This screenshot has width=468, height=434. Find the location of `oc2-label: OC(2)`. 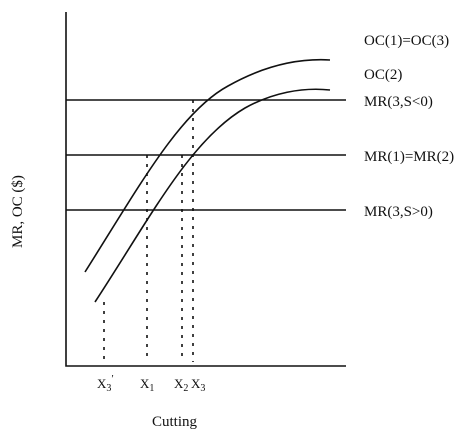

oc2-label: OC(2) is located at coordinates (383, 75).